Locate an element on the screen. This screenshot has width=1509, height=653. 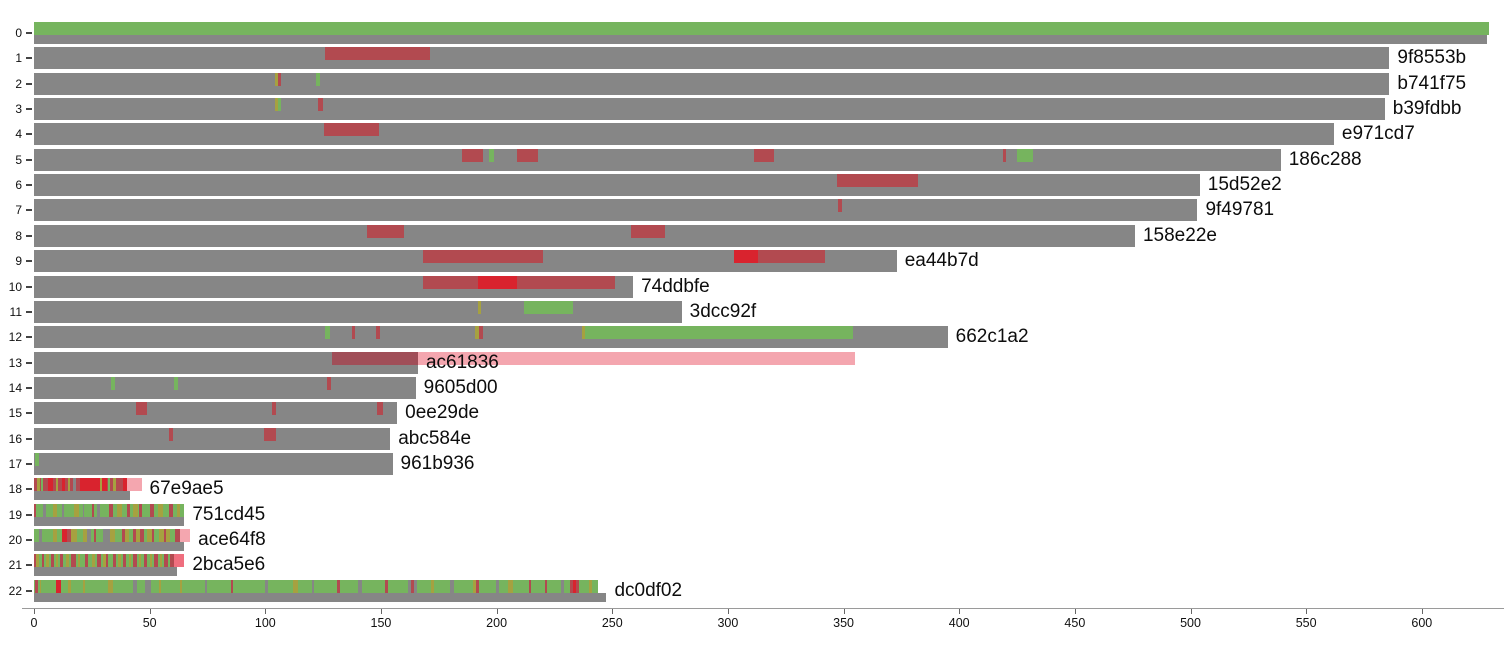
x-tick-label: 150 is located at coordinates (381, 622).